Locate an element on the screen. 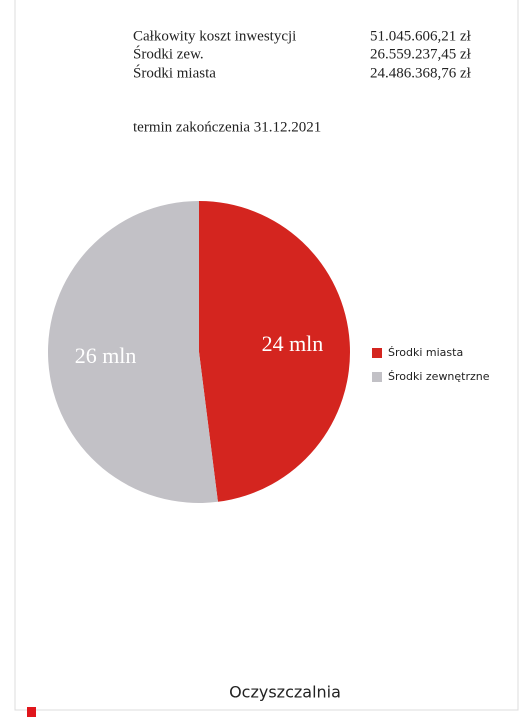 The image size is (527, 719). red-marker is located at coordinates (31, 712).